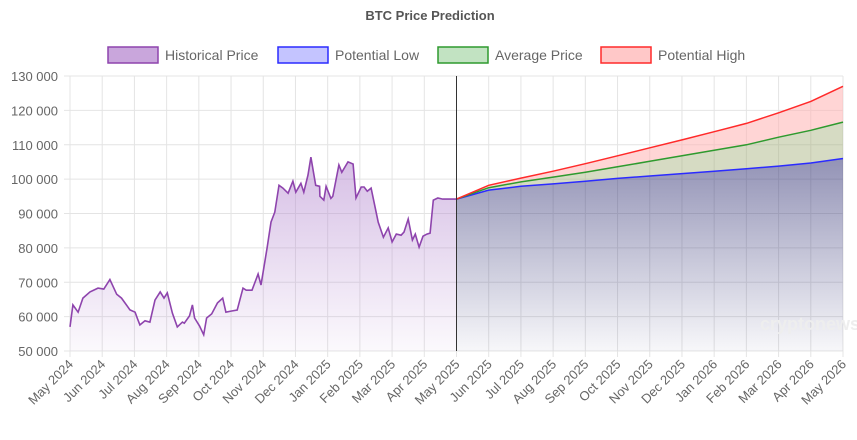 This screenshot has width=857, height=440. Describe the element at coordinates (35, 145) in the screenshot. I see `y-tick-label: 110 000` at that location.